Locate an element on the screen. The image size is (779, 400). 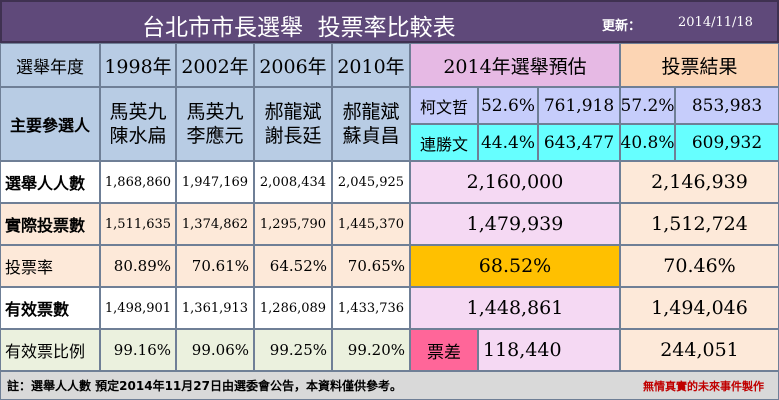
turnout-2002: 70.61% is located at coordinates (215, 266).